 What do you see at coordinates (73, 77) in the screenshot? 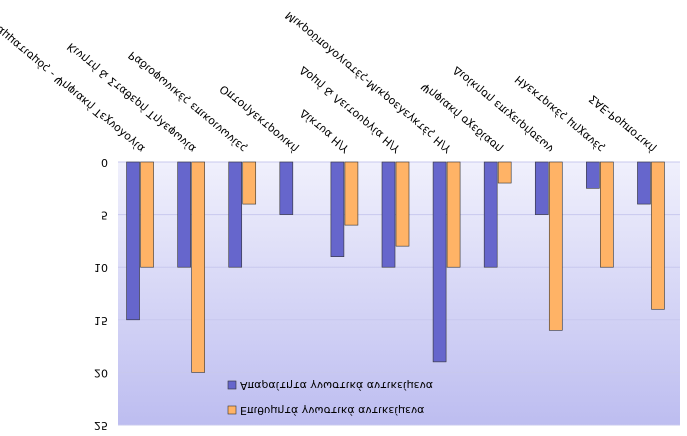
I see `x-tick-label: Προγραμματισμός - Ψηφιακή Τεχνολογία` at bounding box center [73, 77].